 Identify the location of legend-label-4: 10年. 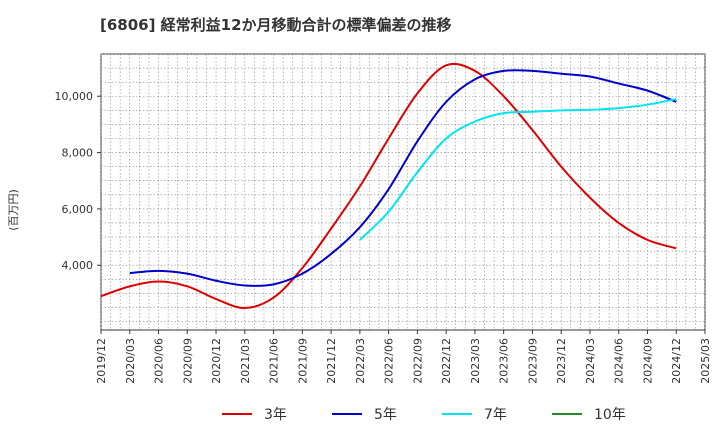
(610, 415).